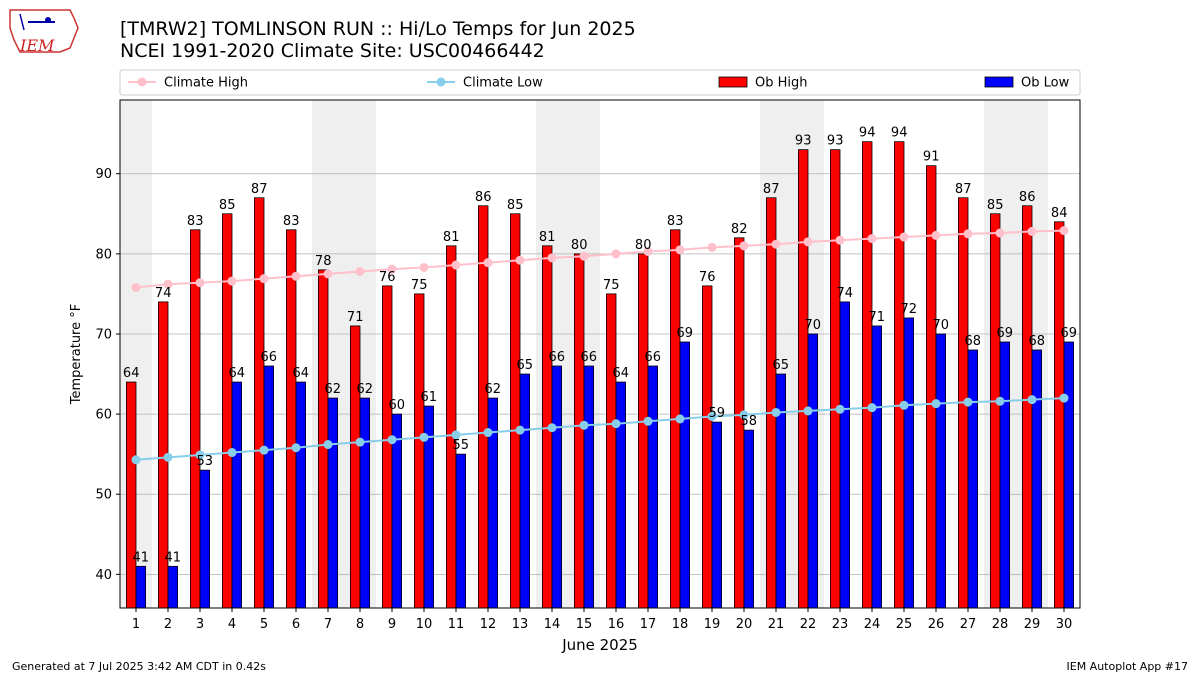 This screenshot has width=1200, height=675. What do you see at coordinates (392, 624) in the screenshot?
I see `x-tick-label: 9` at bounding box center [392, 624].